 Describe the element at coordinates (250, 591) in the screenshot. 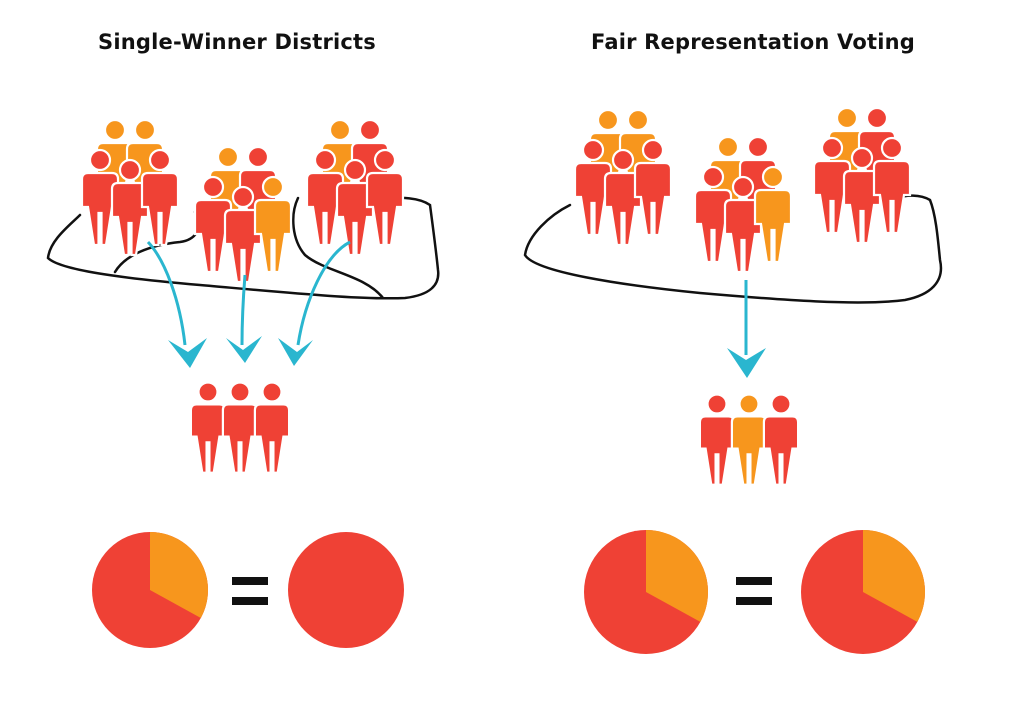

I see `left-equals-sign` at that location.